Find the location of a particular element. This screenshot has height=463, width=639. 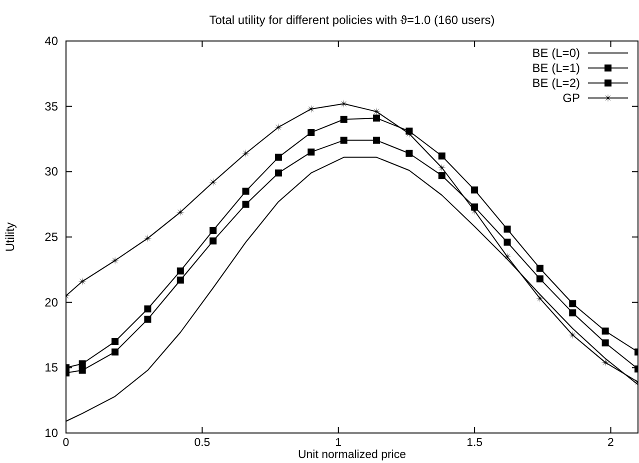

y-tick-label: 35 is located at coordinates (51, 106).